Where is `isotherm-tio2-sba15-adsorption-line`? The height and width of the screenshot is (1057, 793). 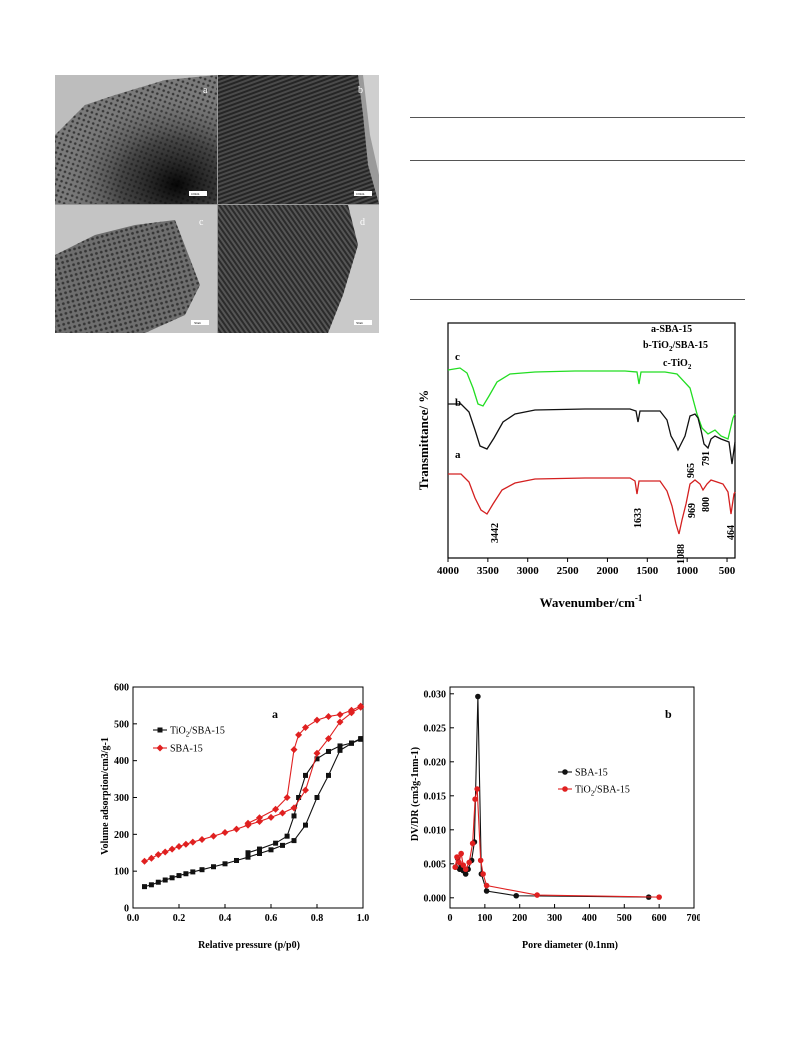
isotherm-tio2-sba15-adsorption-line is located at coordinates (252, 813).